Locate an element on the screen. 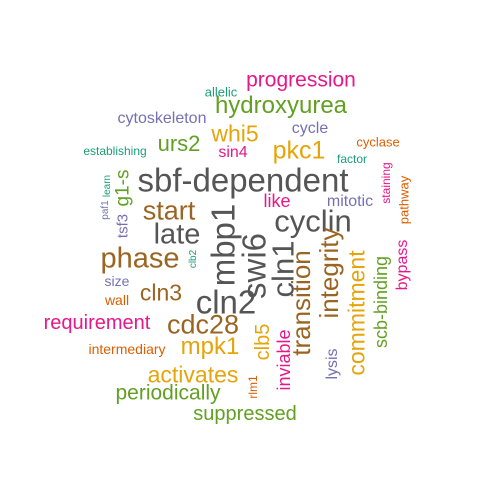 This screenshot has width=500, height=500. word-allelic: allelic is located at coordinates (221, 92).